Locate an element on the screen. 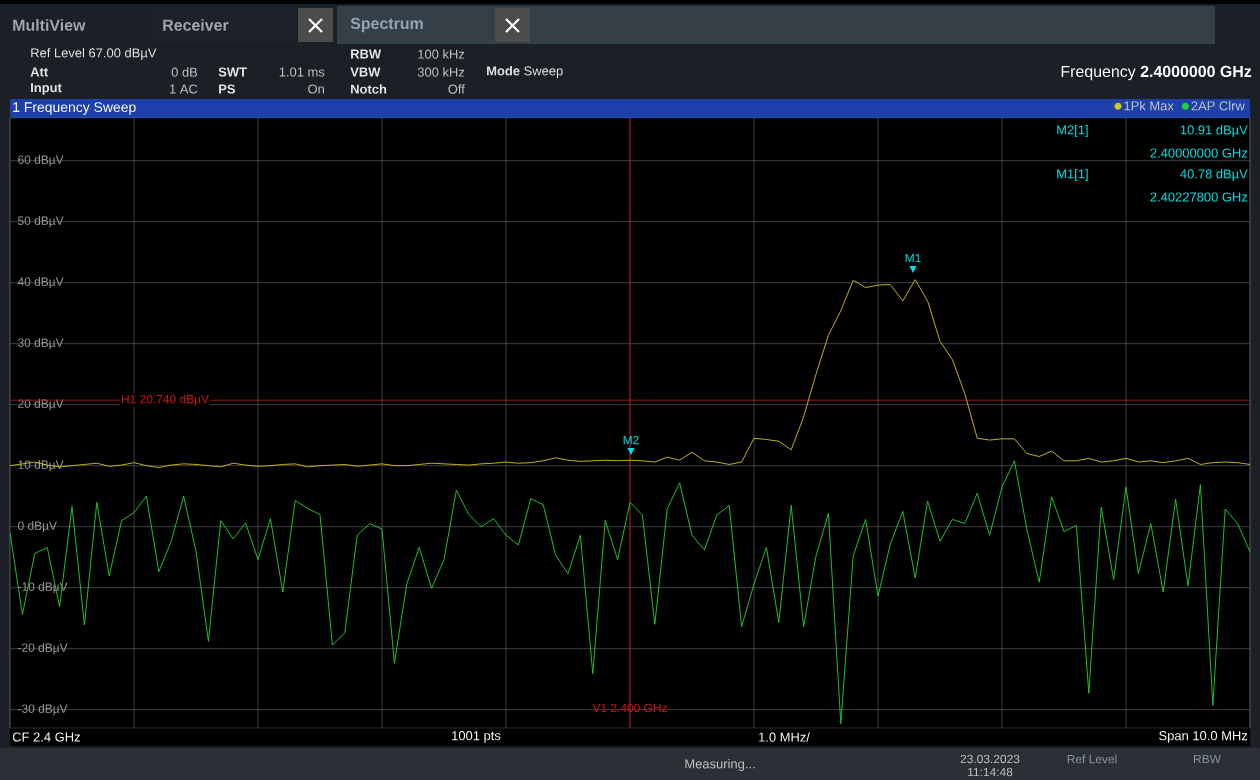 The image size is (1260, 780). legend-label: 2AP Clrw is located at coordinates (1218, 105).